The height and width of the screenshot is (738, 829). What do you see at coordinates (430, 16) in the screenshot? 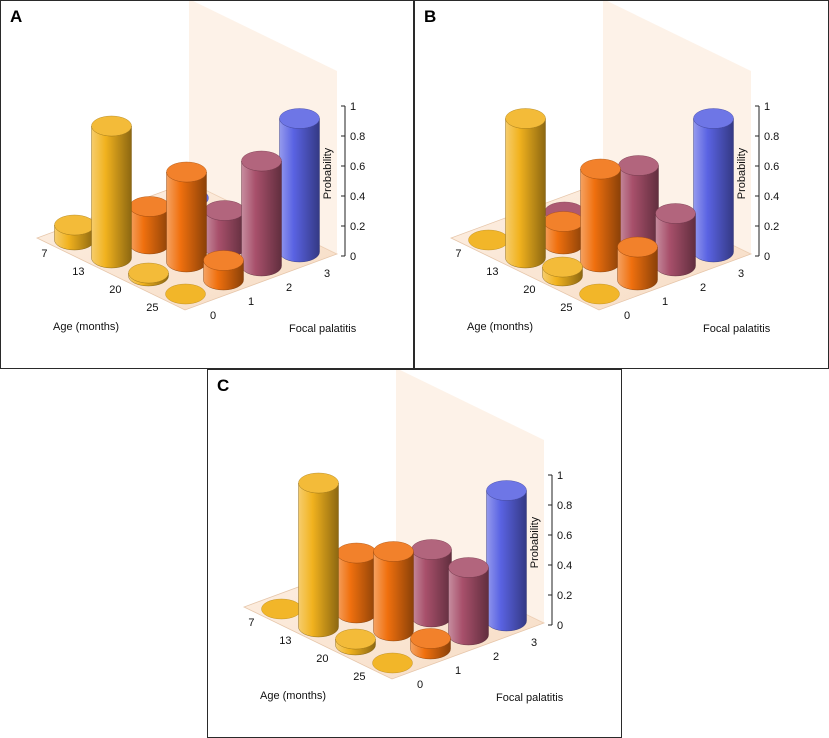
I see `panel-label: B` at bounding box center [430, 16].